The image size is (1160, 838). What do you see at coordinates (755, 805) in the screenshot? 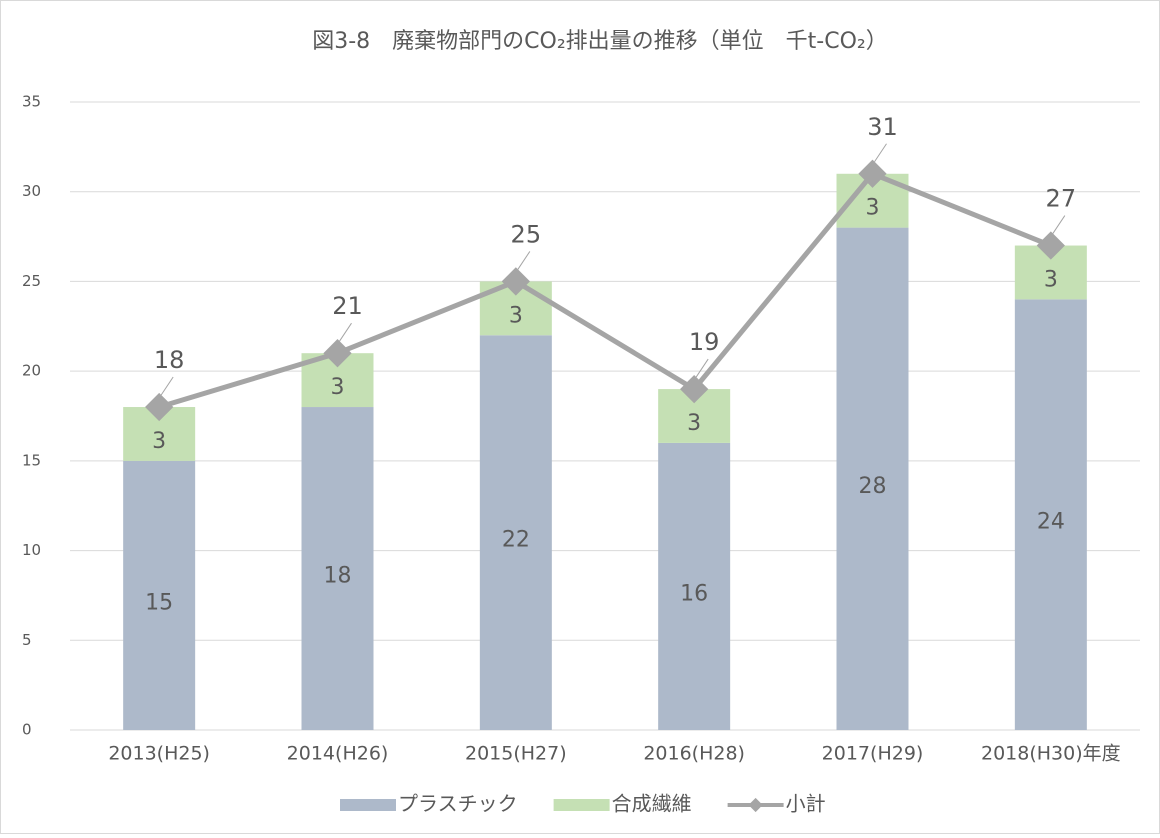
I see `legend-marker` at bounding box center [755, 805].